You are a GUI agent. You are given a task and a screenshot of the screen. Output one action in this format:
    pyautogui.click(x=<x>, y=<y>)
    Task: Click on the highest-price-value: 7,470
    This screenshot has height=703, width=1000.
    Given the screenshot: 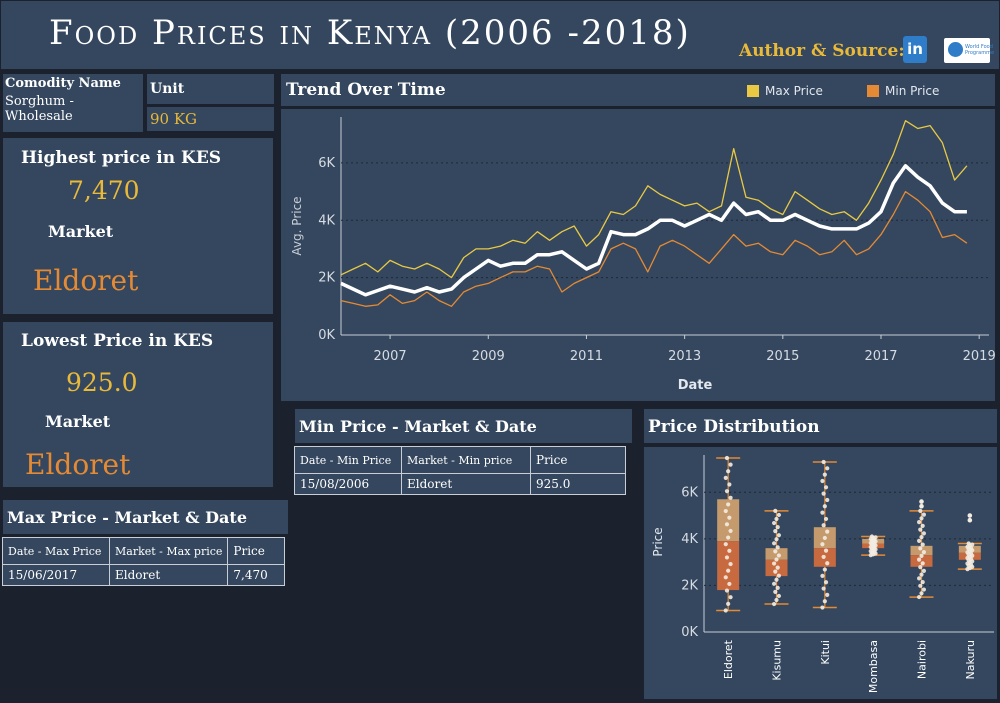 What is the action you would take?
    pyautogui.click(x=104, y=190)
    